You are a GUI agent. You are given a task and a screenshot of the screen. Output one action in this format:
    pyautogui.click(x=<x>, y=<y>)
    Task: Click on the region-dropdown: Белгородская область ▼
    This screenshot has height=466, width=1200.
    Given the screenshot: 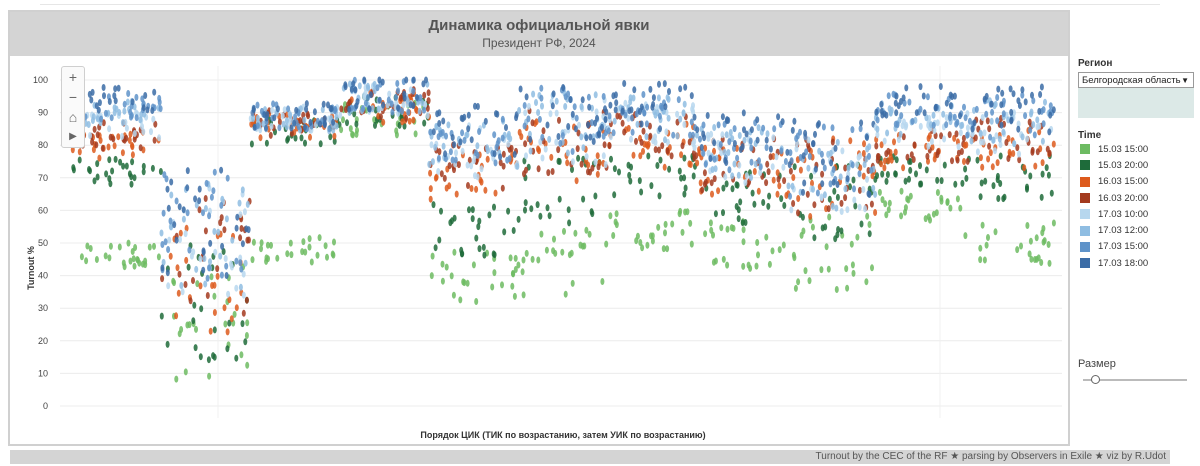 What is the action you would take?
    pyautogui.click(x=1136, y=80)
    